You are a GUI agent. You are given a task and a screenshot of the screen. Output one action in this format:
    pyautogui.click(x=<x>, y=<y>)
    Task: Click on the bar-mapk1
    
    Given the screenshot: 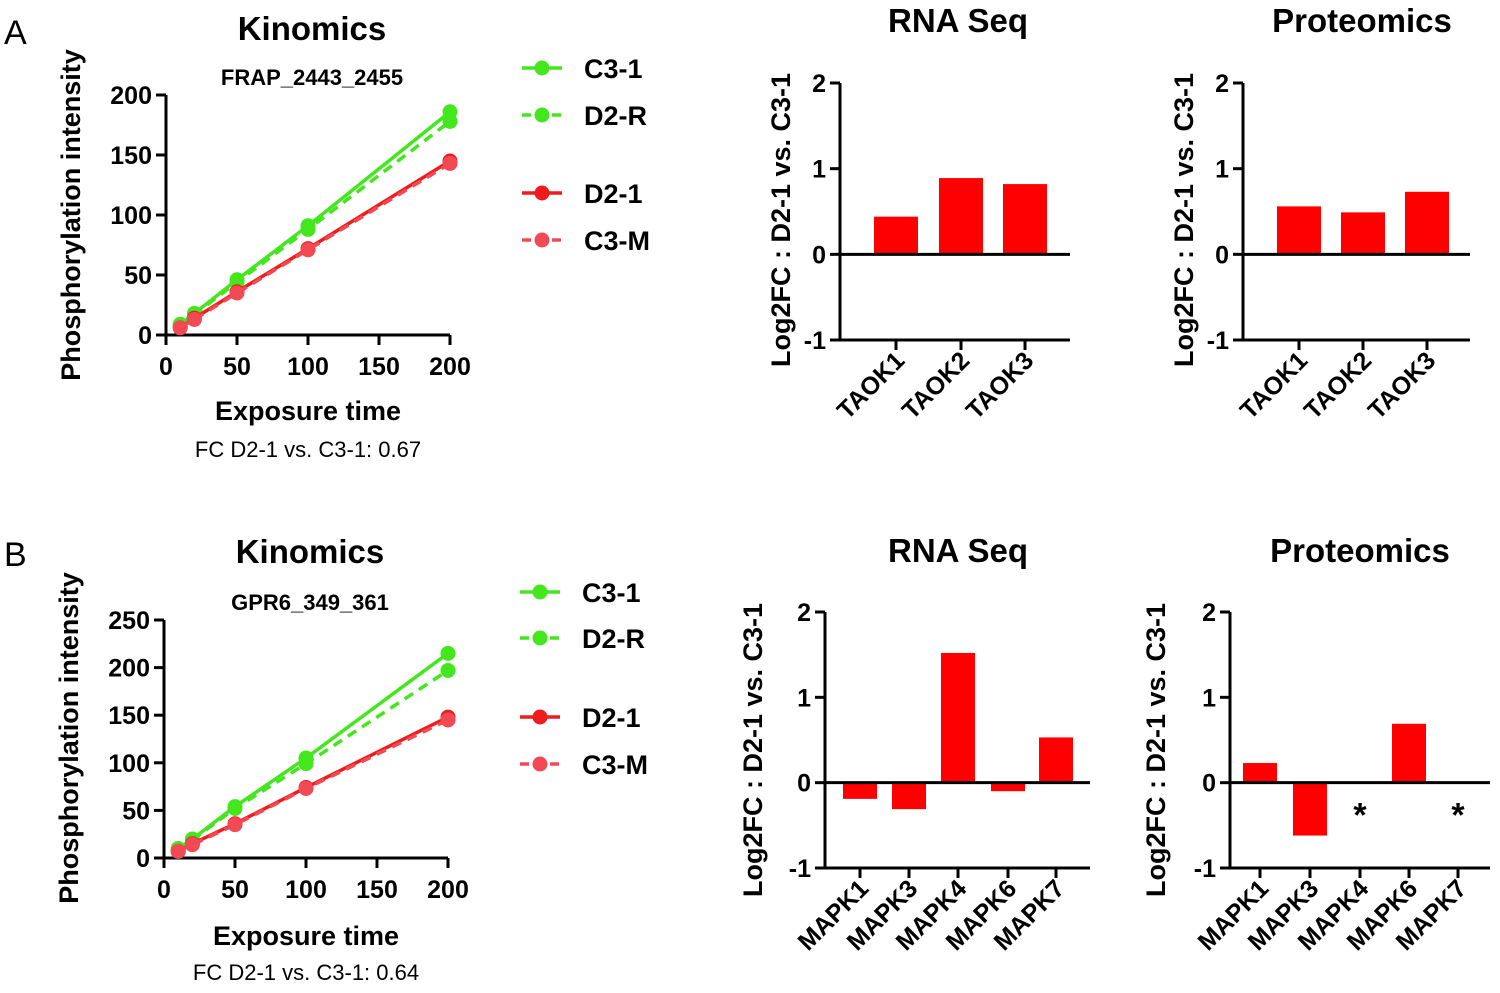 What is the action you would take?
    pyautogui.click(x=1260, y=773)
    